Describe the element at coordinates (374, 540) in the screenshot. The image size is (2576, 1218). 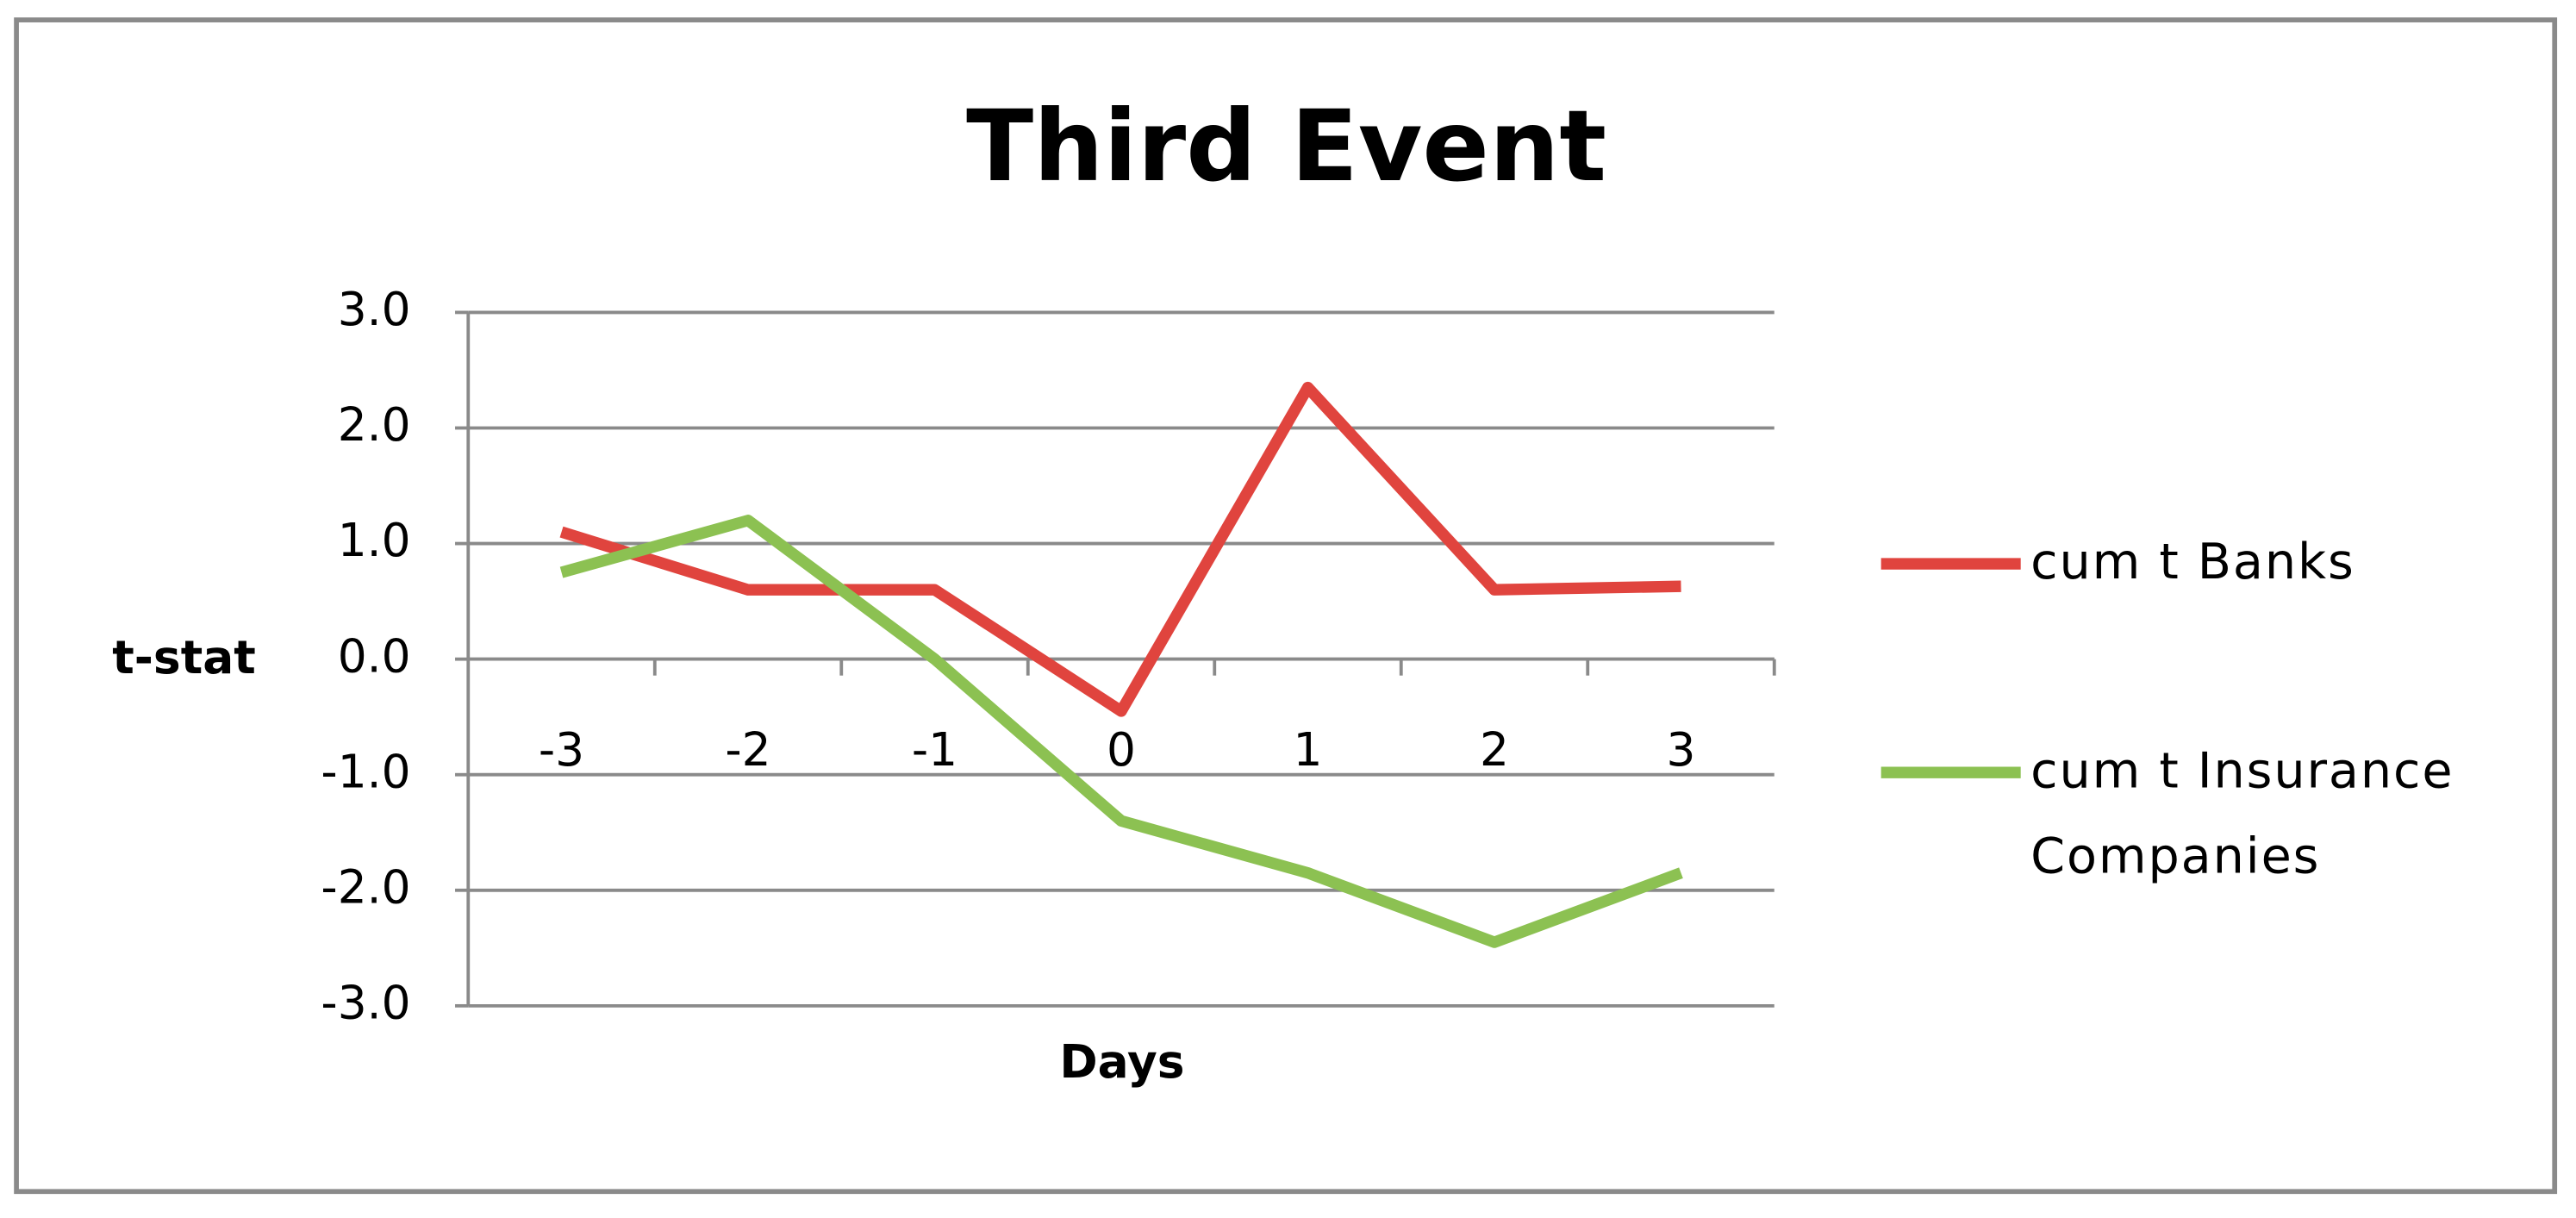
I see `y-tick-label: 1.0` at that location.